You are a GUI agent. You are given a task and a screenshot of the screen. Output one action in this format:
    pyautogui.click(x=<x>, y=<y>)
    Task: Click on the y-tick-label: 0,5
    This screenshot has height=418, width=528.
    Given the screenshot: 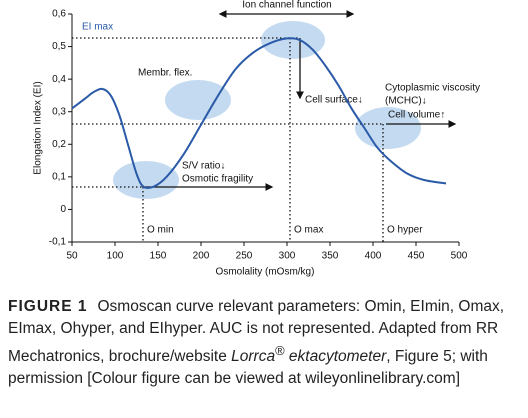 What is the action you would take?
    pyautogui.click(x=59, y=46)
    